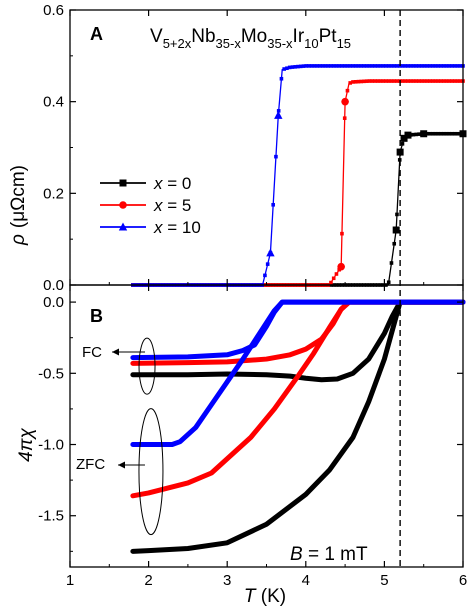 Image resolution: width=470 pixels, height=615 pixels. Describe the element at coordinates (254, 36) in the screenshot. I see `title-part-4: Mo` at that location.